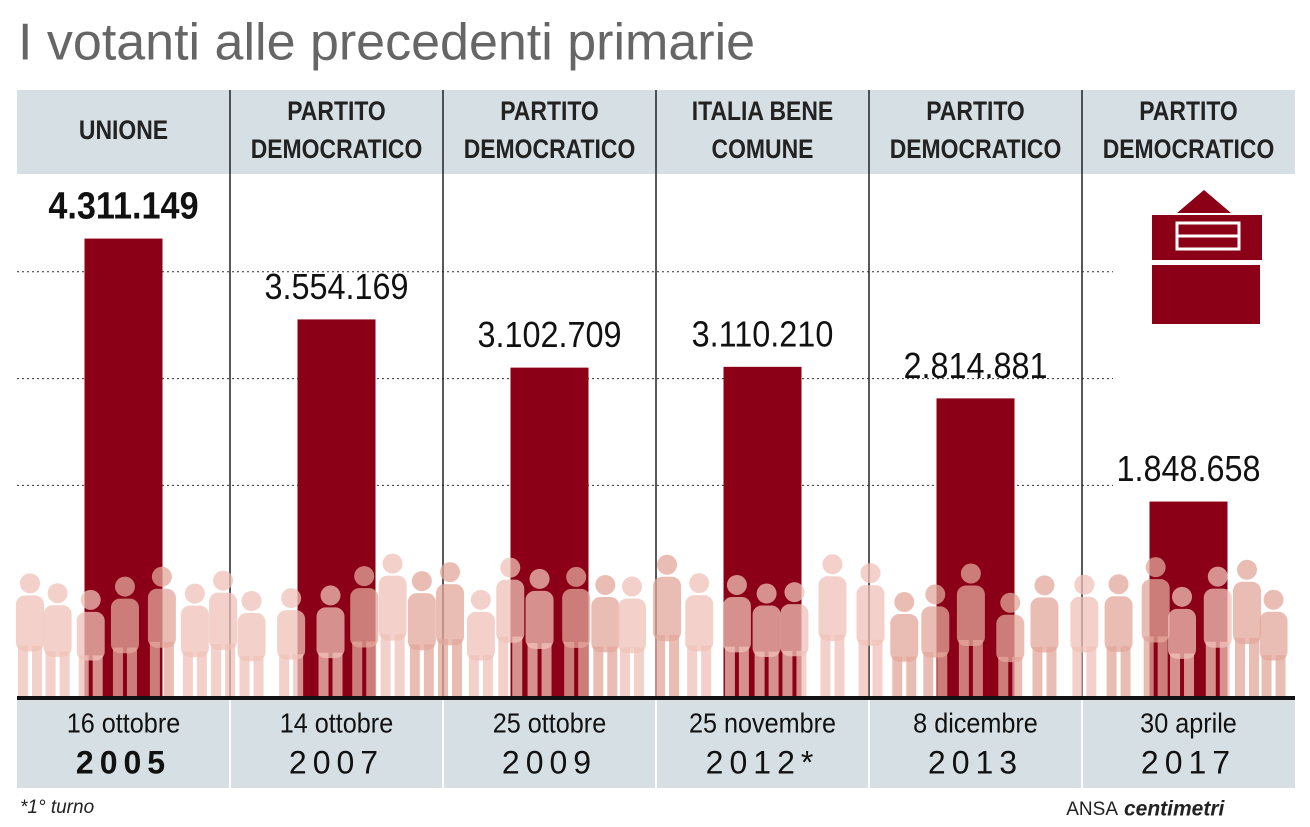 This screenshot has height=827, width=1310. What do you see at coordinates (123, 762) in the screenshot?
I see `year-label: 2005` at bounding box center [123, 762].